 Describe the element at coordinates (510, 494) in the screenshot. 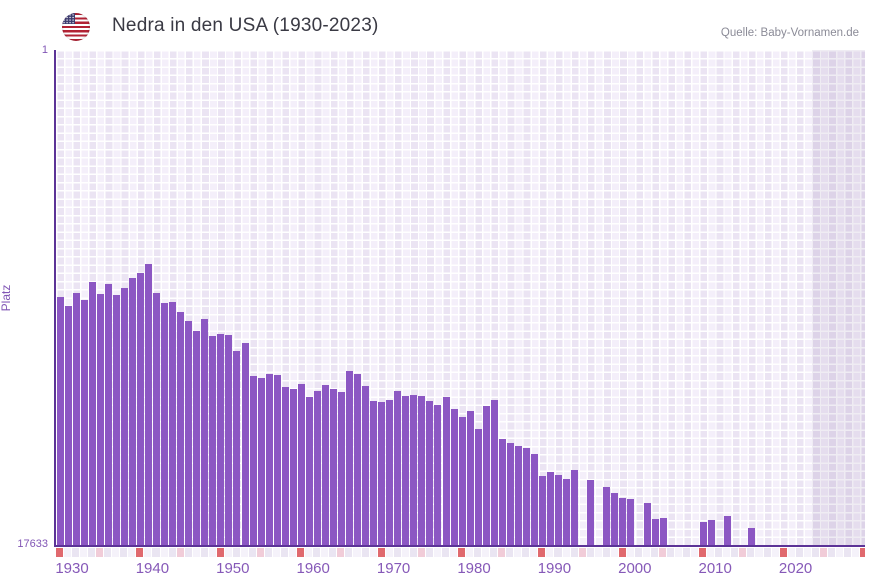

I see `bar-1986` at that location.